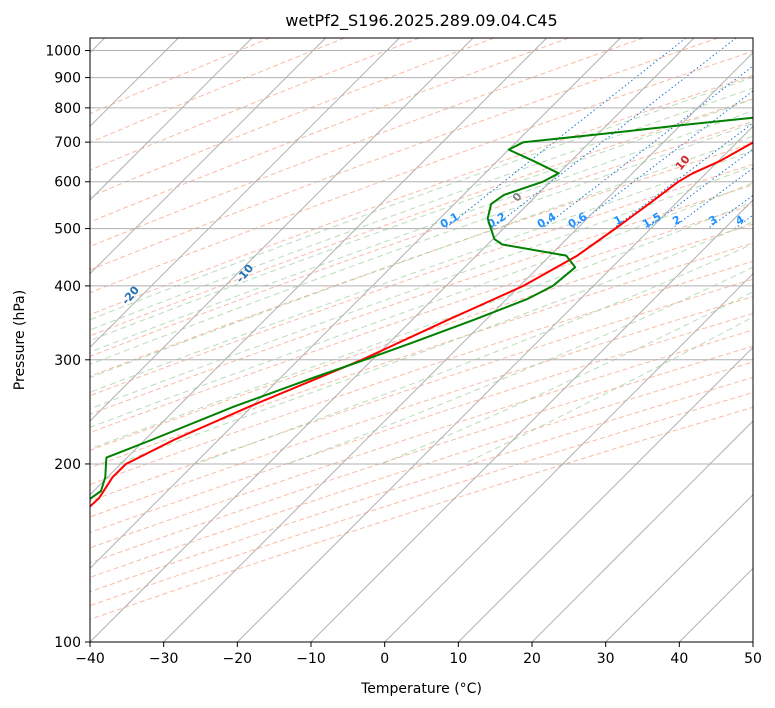 This screenshot has height=708, width=775. I want to click on y-tick-label: 200, so click(67, 465).